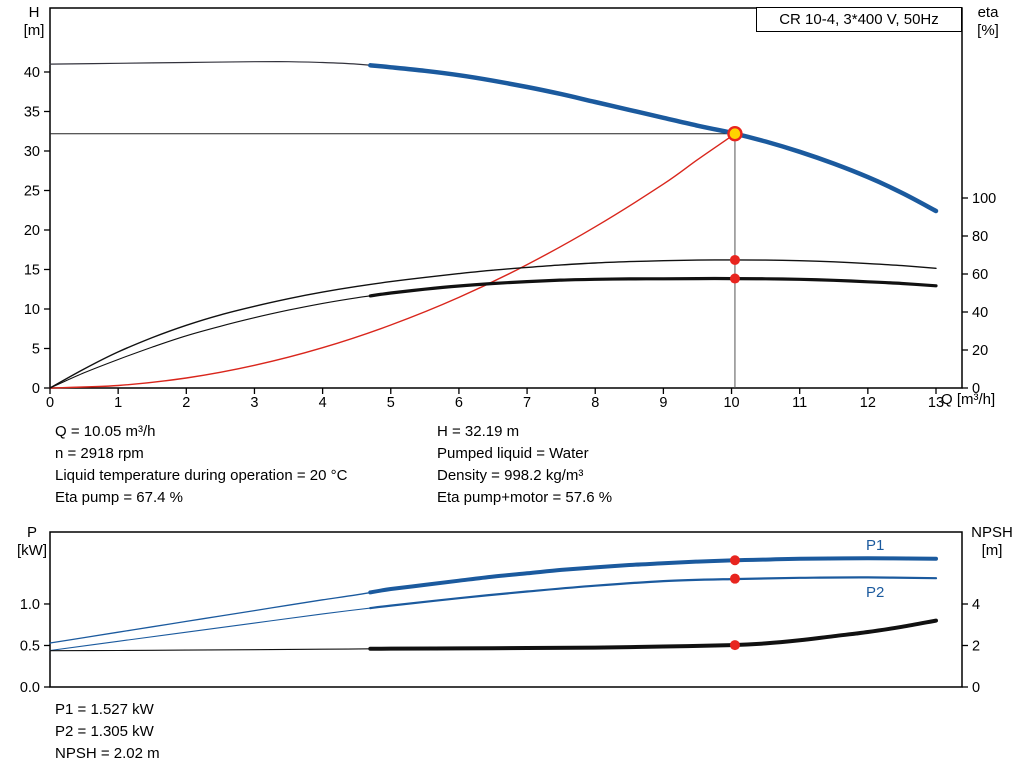 Image resolution: width=1024 pixels, height=781 pixels. Describe the element at coordinates (988, 30) in the screenshot. I see `eta-axis-unit: [%]` at that location.